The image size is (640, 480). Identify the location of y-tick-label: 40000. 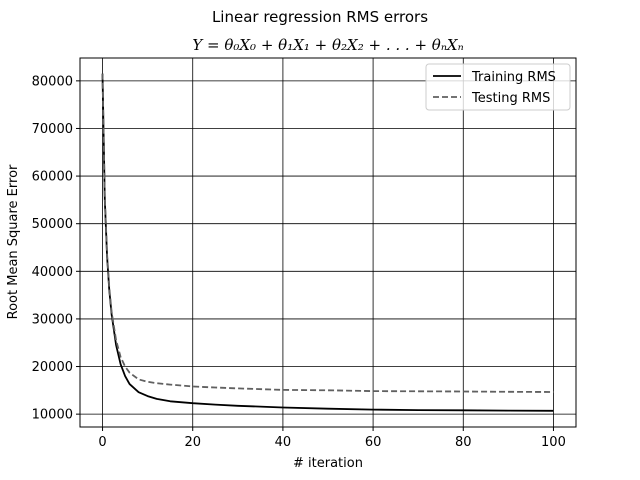
(52, 272).